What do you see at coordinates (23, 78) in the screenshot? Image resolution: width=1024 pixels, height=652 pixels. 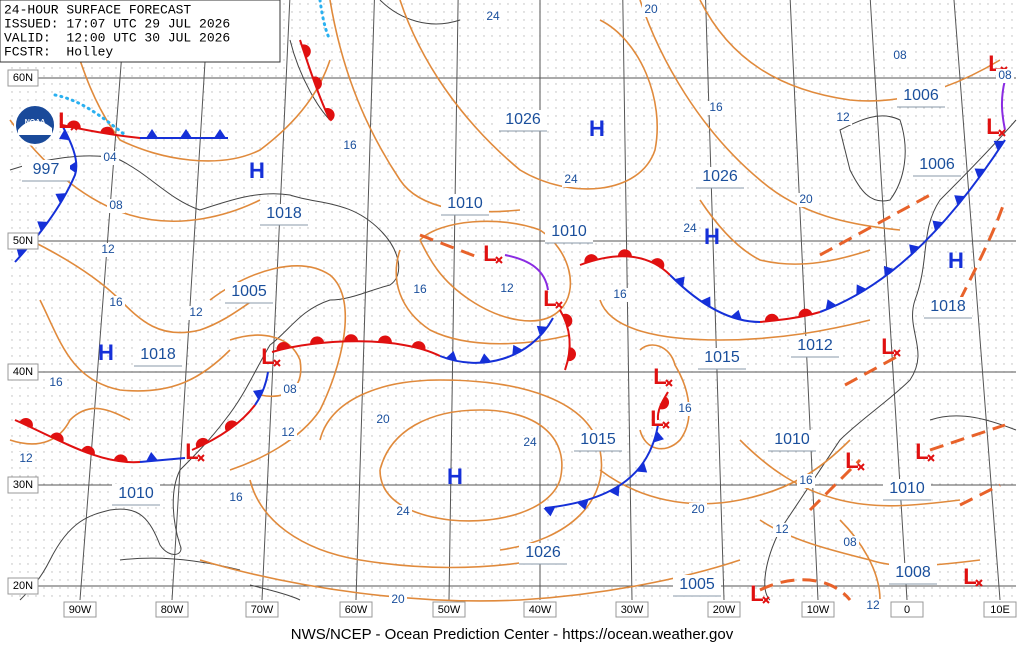 I see `latitude-label: 60N` at bounding box center [23, 78].